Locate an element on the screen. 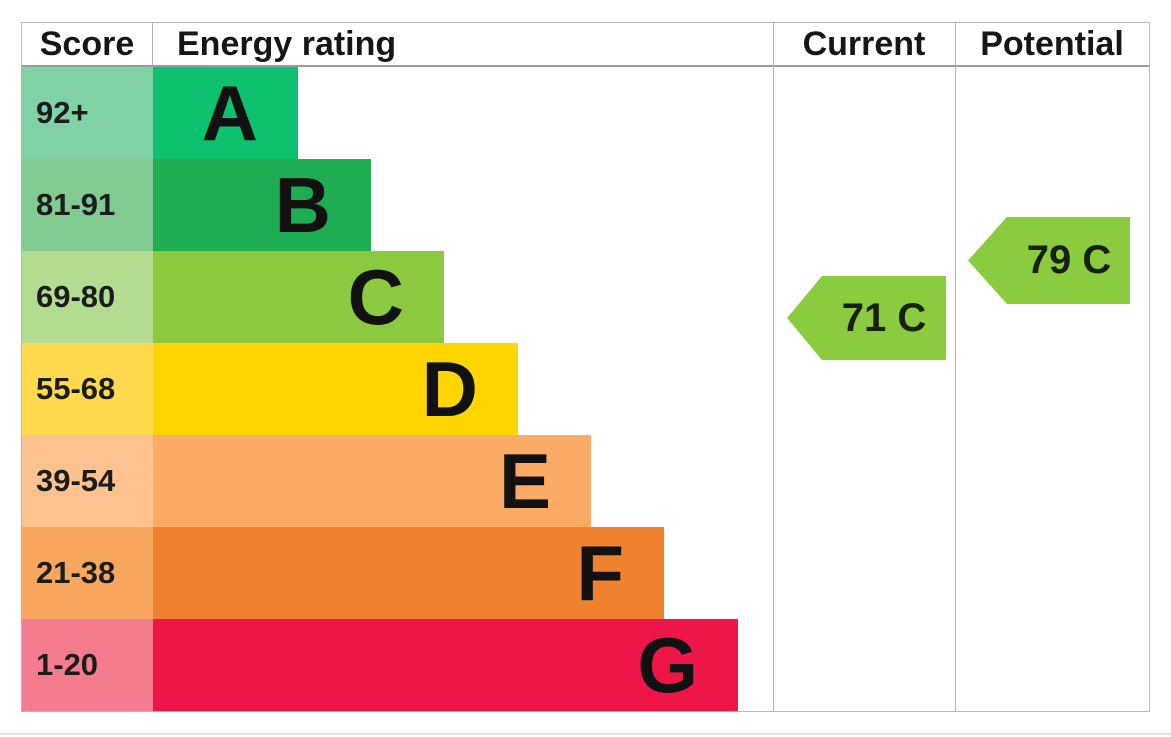  band-row-b: 81-91 B is located at coordinates (585, 205).